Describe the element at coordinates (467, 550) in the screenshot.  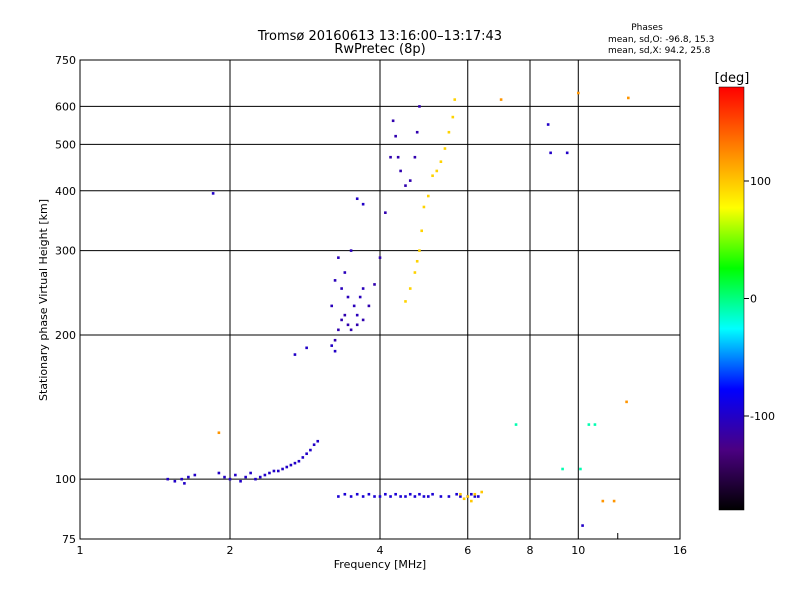
I see `x-tick-label: 6` at that location.